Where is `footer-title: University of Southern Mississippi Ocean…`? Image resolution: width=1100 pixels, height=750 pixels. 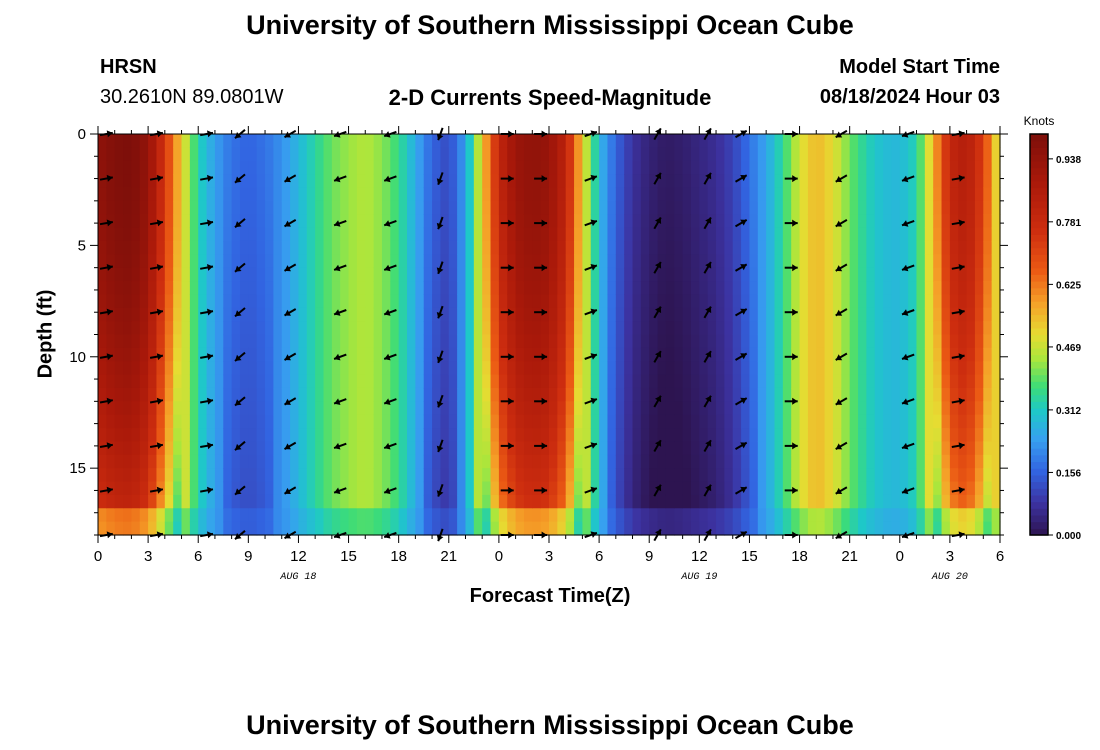
footer-title: University of Southern Mississippi Ocean… is located at coordinates (550, 725).